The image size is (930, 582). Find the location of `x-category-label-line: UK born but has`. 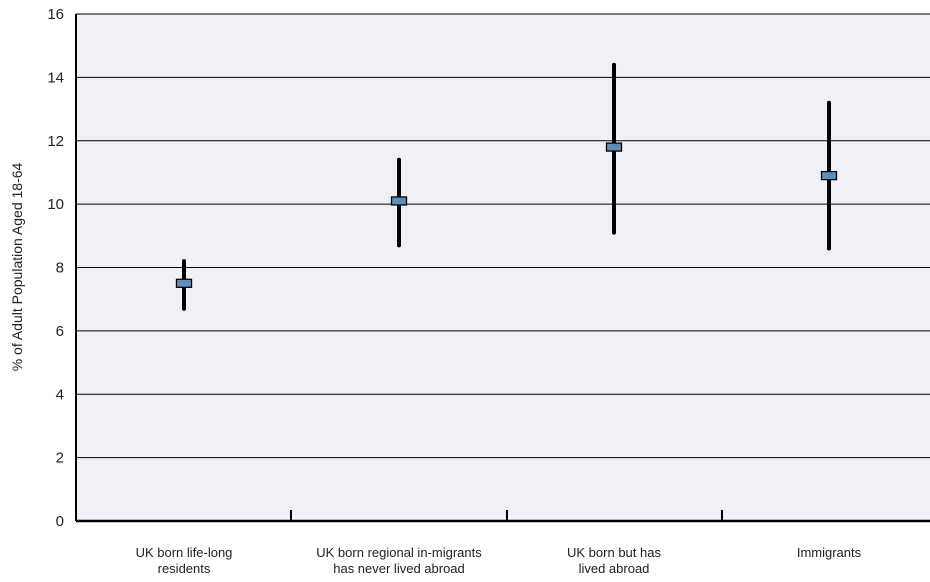

x-category-label-line: UK born but has is located at coordinates (614, 552).